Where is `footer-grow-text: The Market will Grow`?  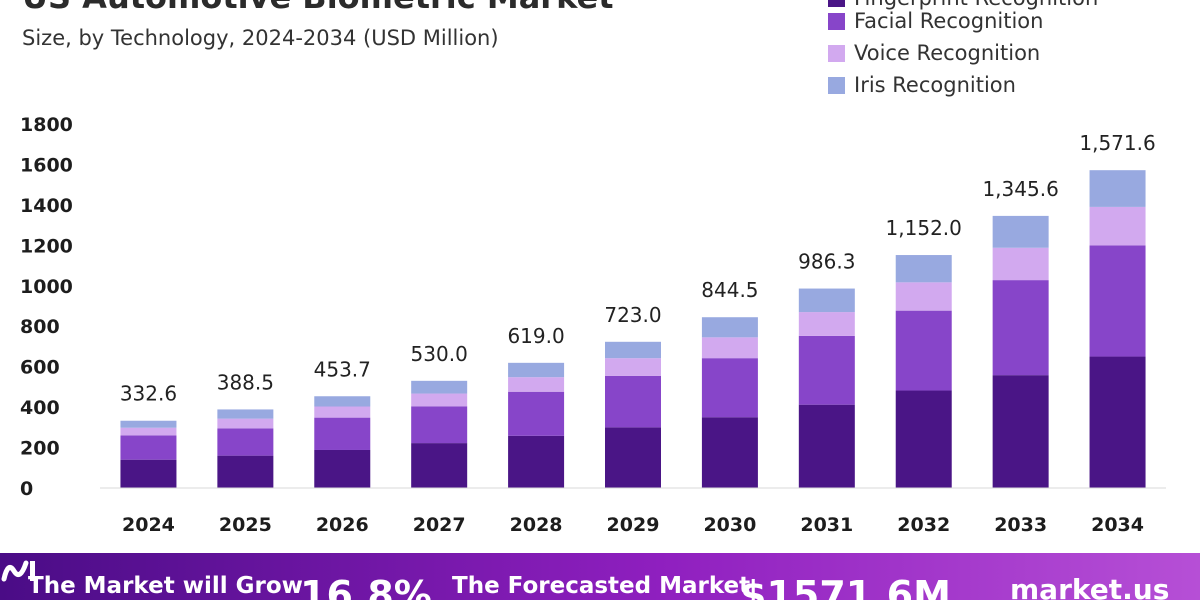 footer-grow-text: The Market will Grow is located at coordinates (165, 586).